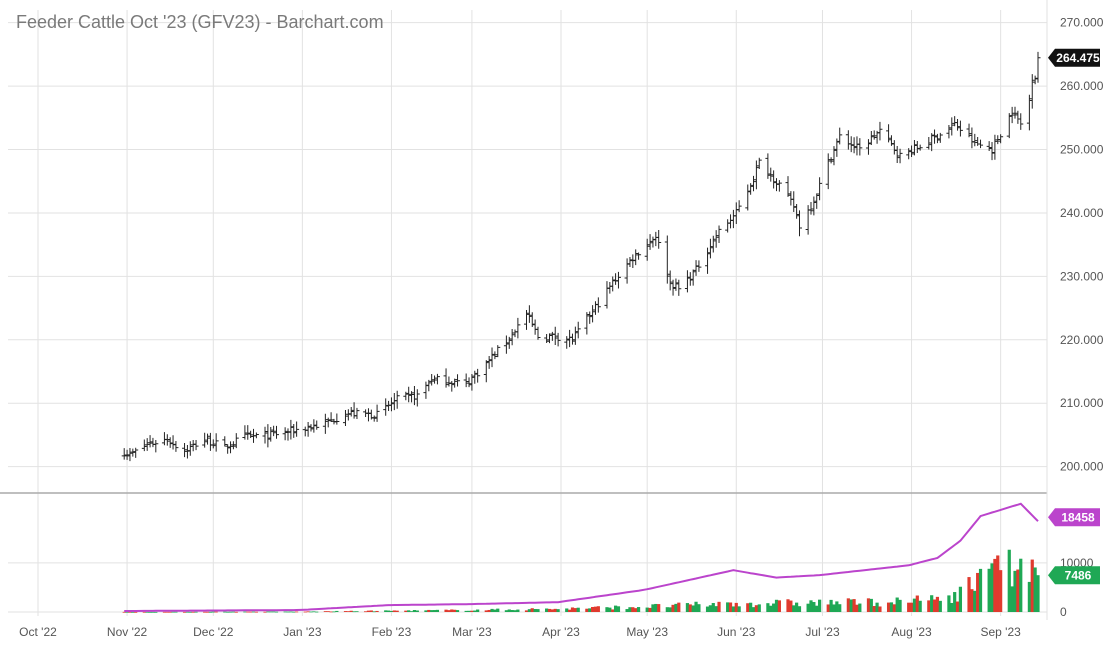 Image resolution: width=1110 pixels, height=650 pixels. What do you see at coordinates (1078, 518) in the screenshot?
I see `open-interest-badge-text: 18458` at bounding box center [1078, 518].